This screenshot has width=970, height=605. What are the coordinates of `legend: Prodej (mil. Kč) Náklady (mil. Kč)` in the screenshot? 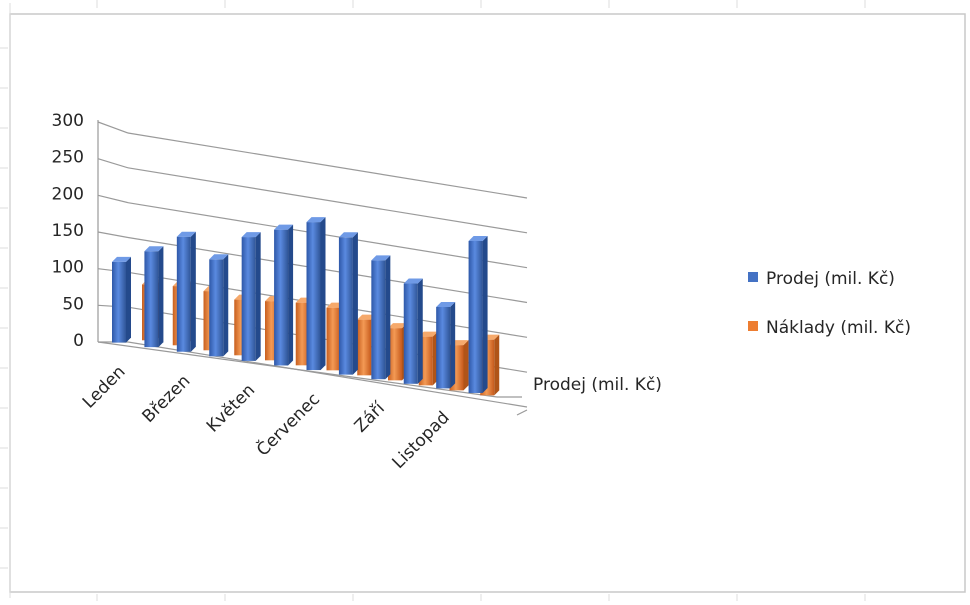 It's located at (829, 303).